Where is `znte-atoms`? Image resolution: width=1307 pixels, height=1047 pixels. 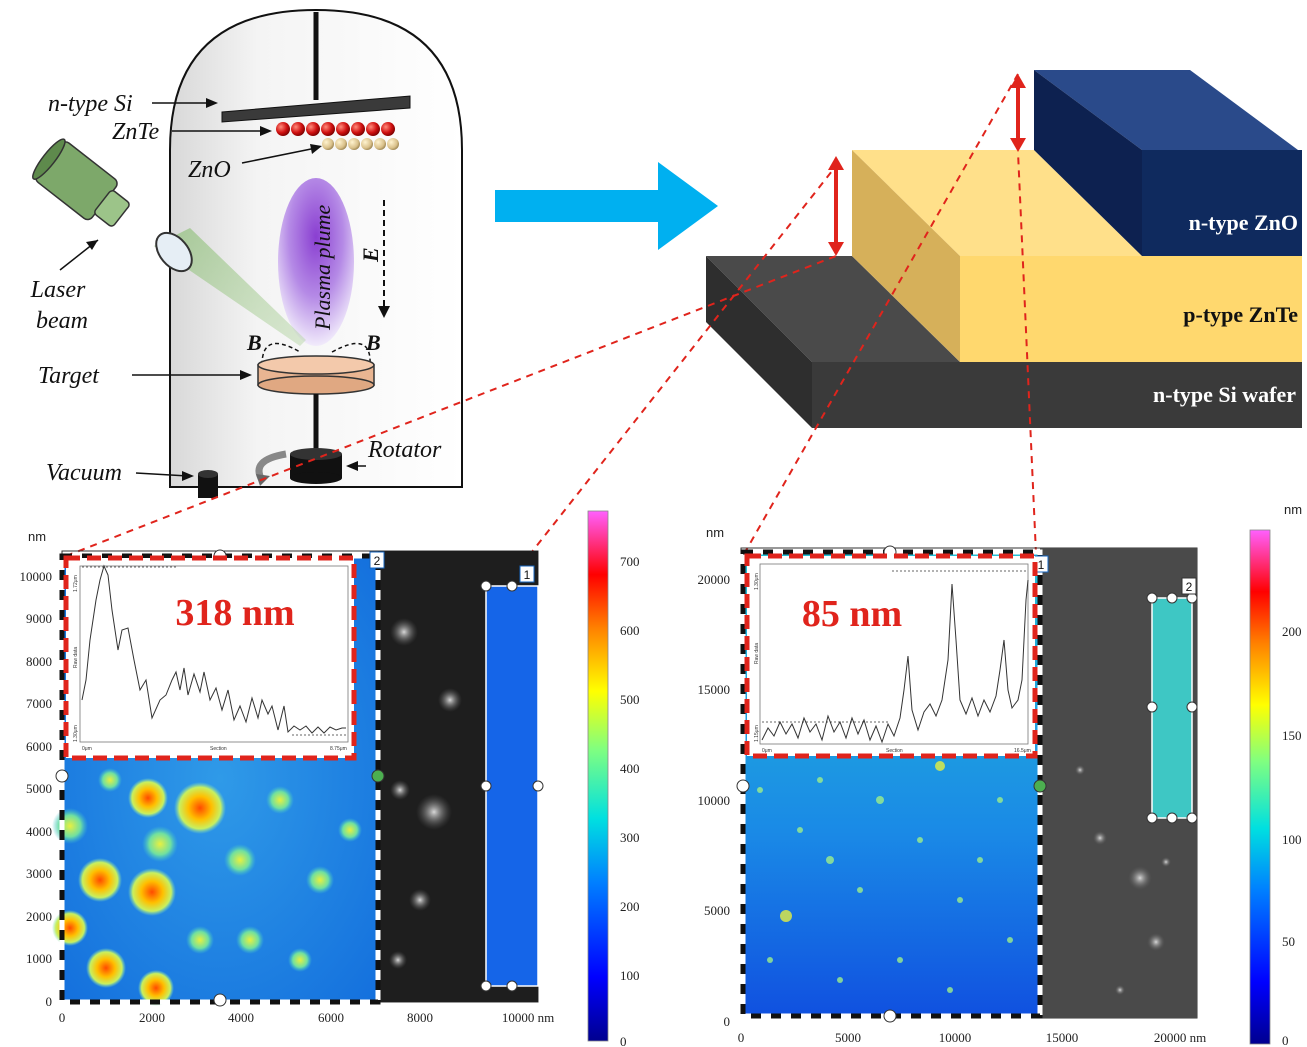 znte-atoms is located at coordinates (335, 129).